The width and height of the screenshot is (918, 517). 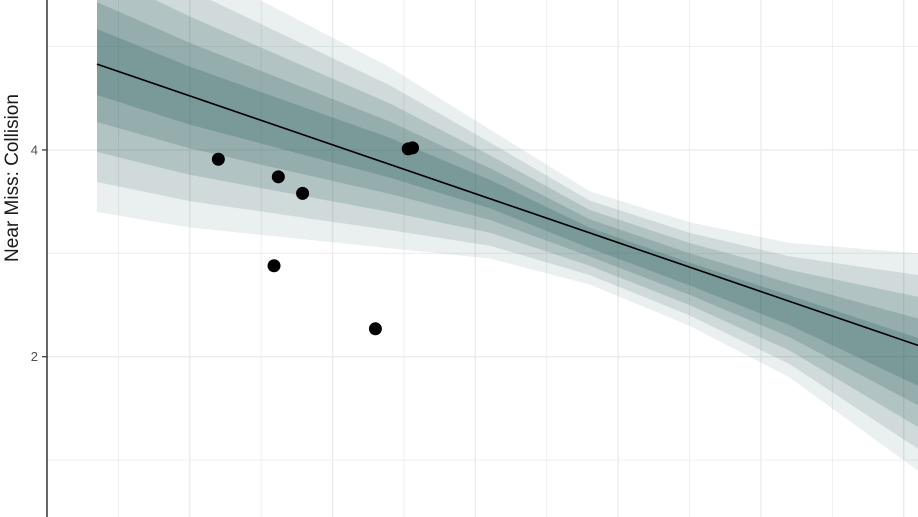 I want to click on y-tick-label: 2, so click(x=34, y=356).